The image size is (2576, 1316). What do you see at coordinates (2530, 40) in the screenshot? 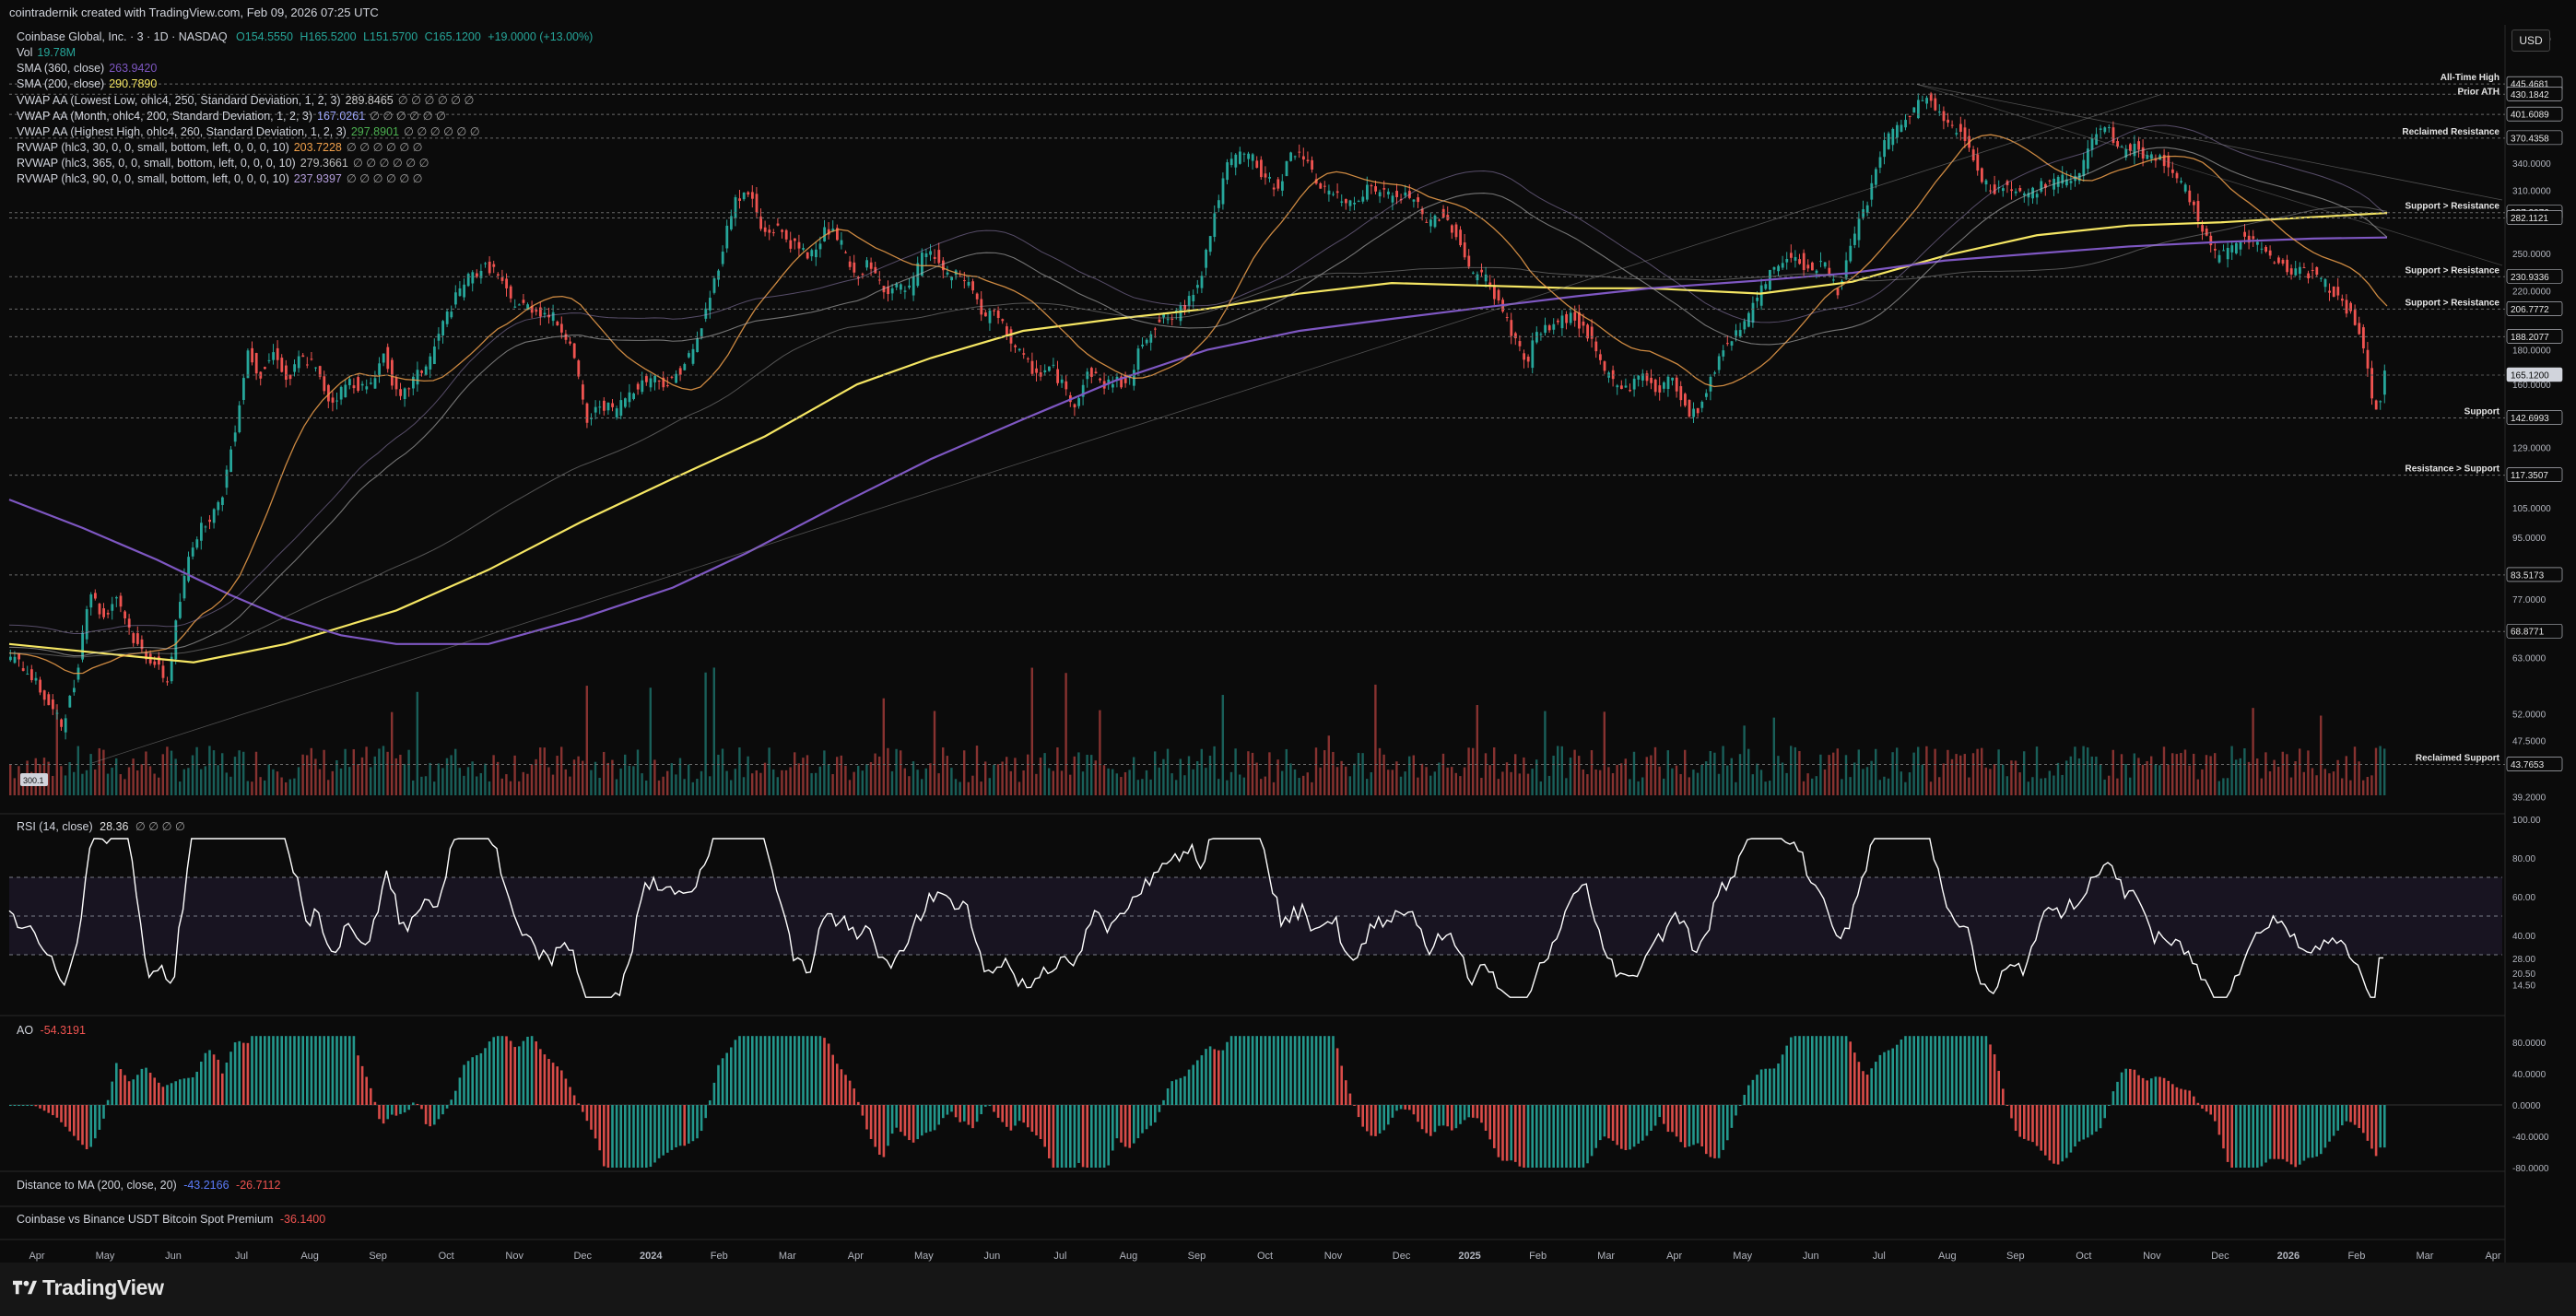
I see `currency-button: USD` at bounding box center [2530, 40].